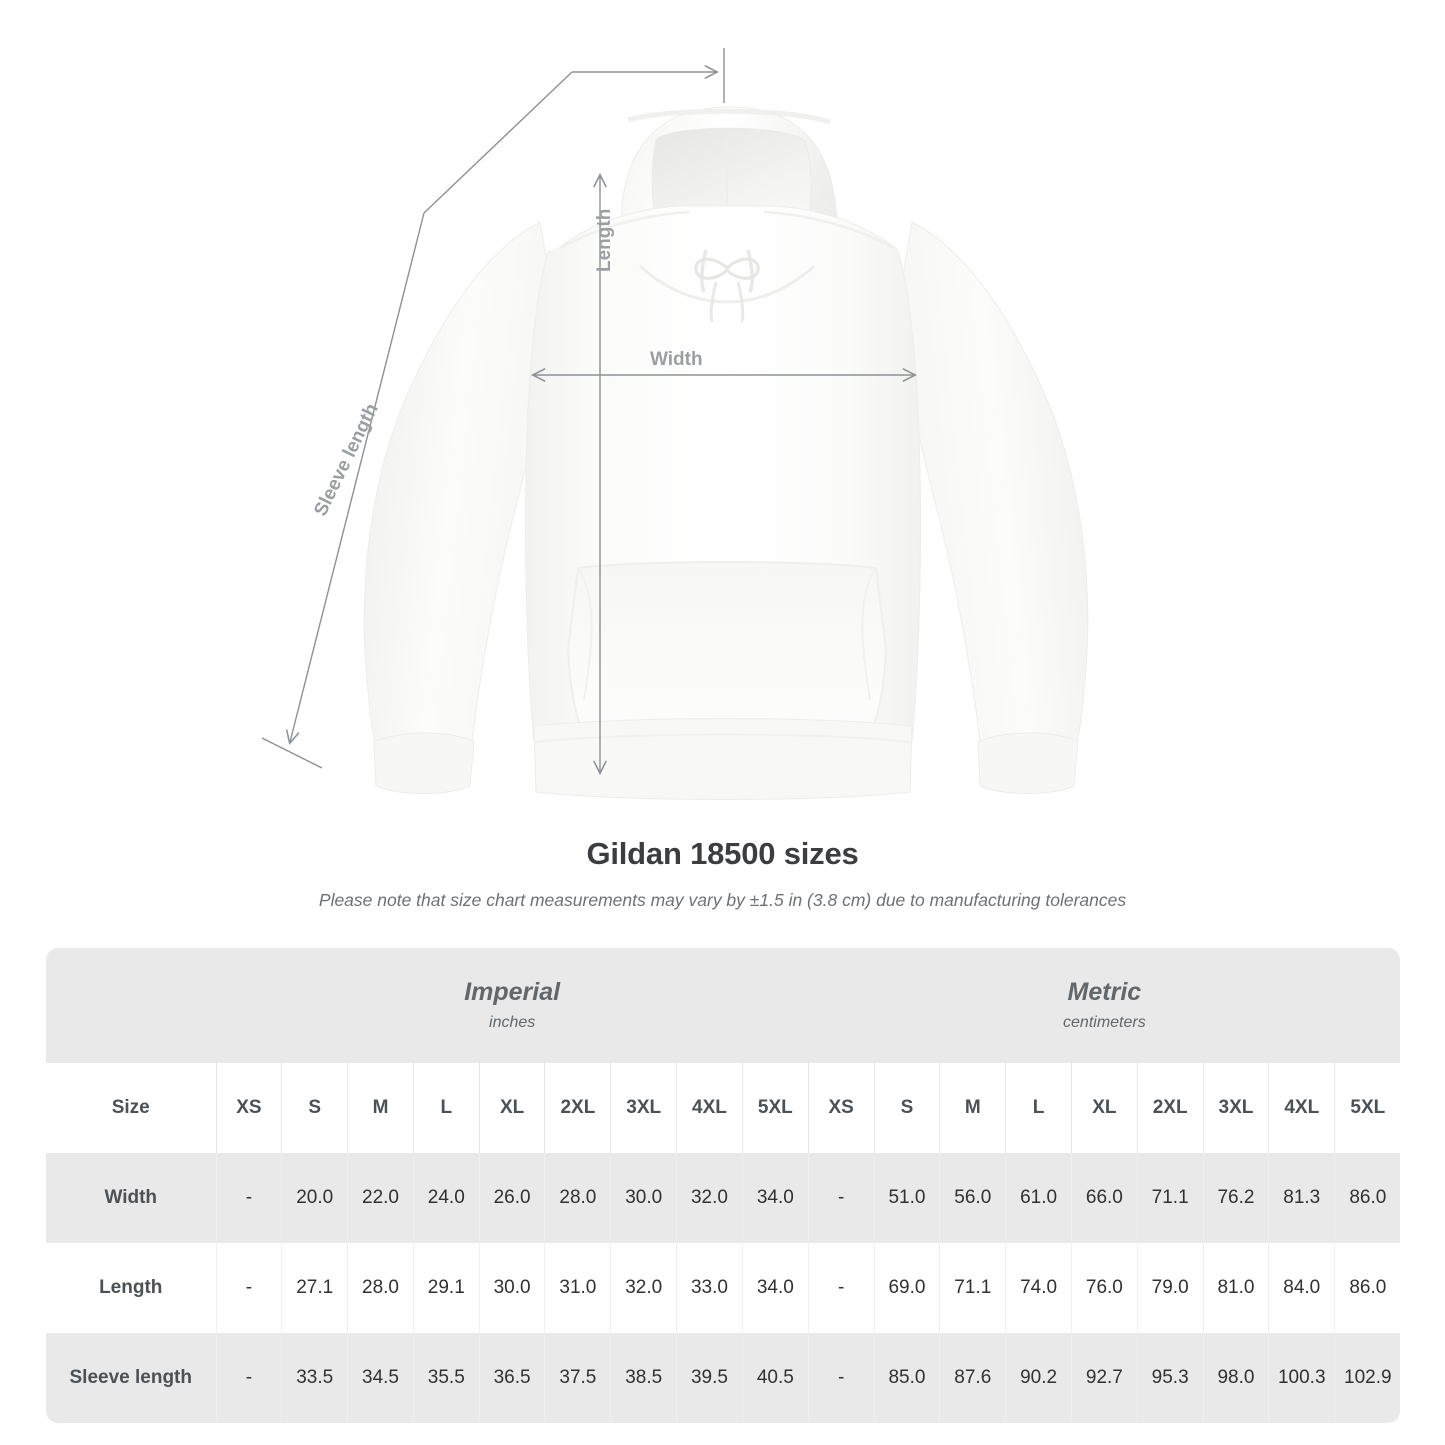 This screenshot has height=1445, width=1445. Describe the element at coordinates (1104, 1108) in the screenshot. I see `column-header-size-metric-XL: XL` at that location.